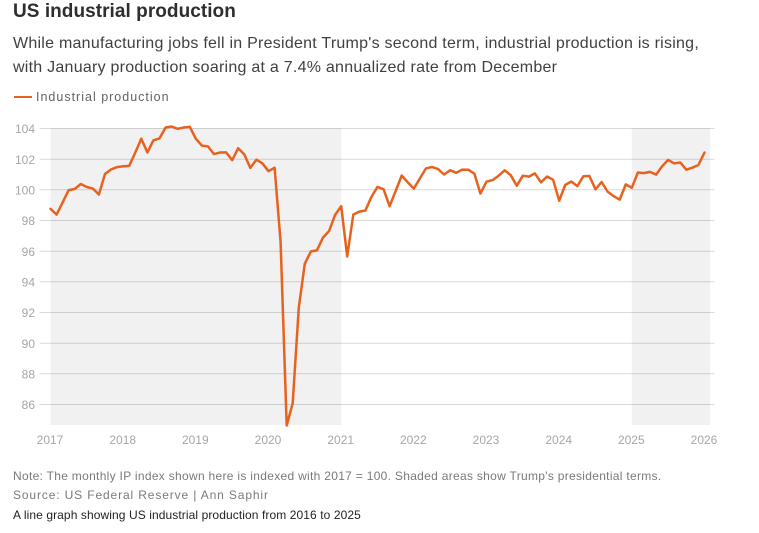 The height and width of the screenshot is (533, 759). What do you see at coordinates (29, 313) in the screenshot?
I see `svg-text: 92` at bounding box center [29, 313].